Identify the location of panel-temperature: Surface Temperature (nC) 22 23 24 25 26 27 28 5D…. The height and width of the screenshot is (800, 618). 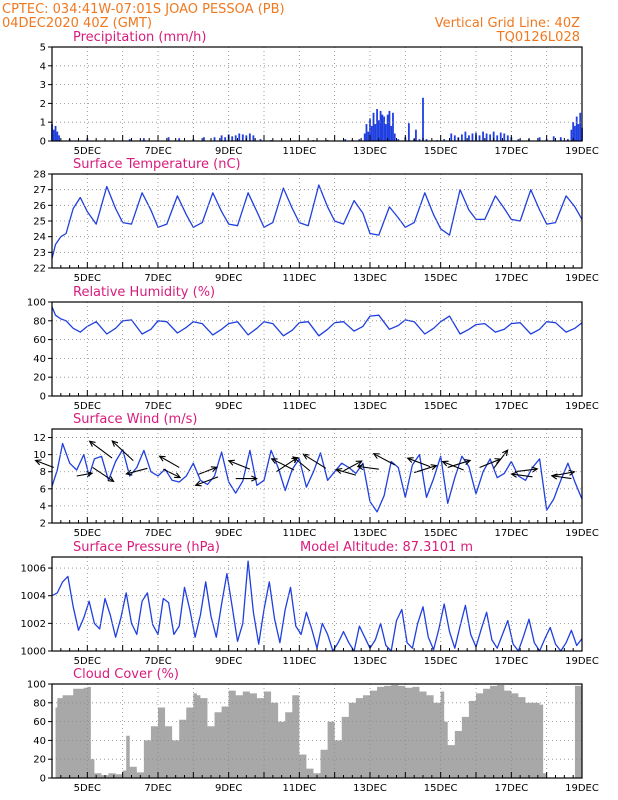
(316, 220).